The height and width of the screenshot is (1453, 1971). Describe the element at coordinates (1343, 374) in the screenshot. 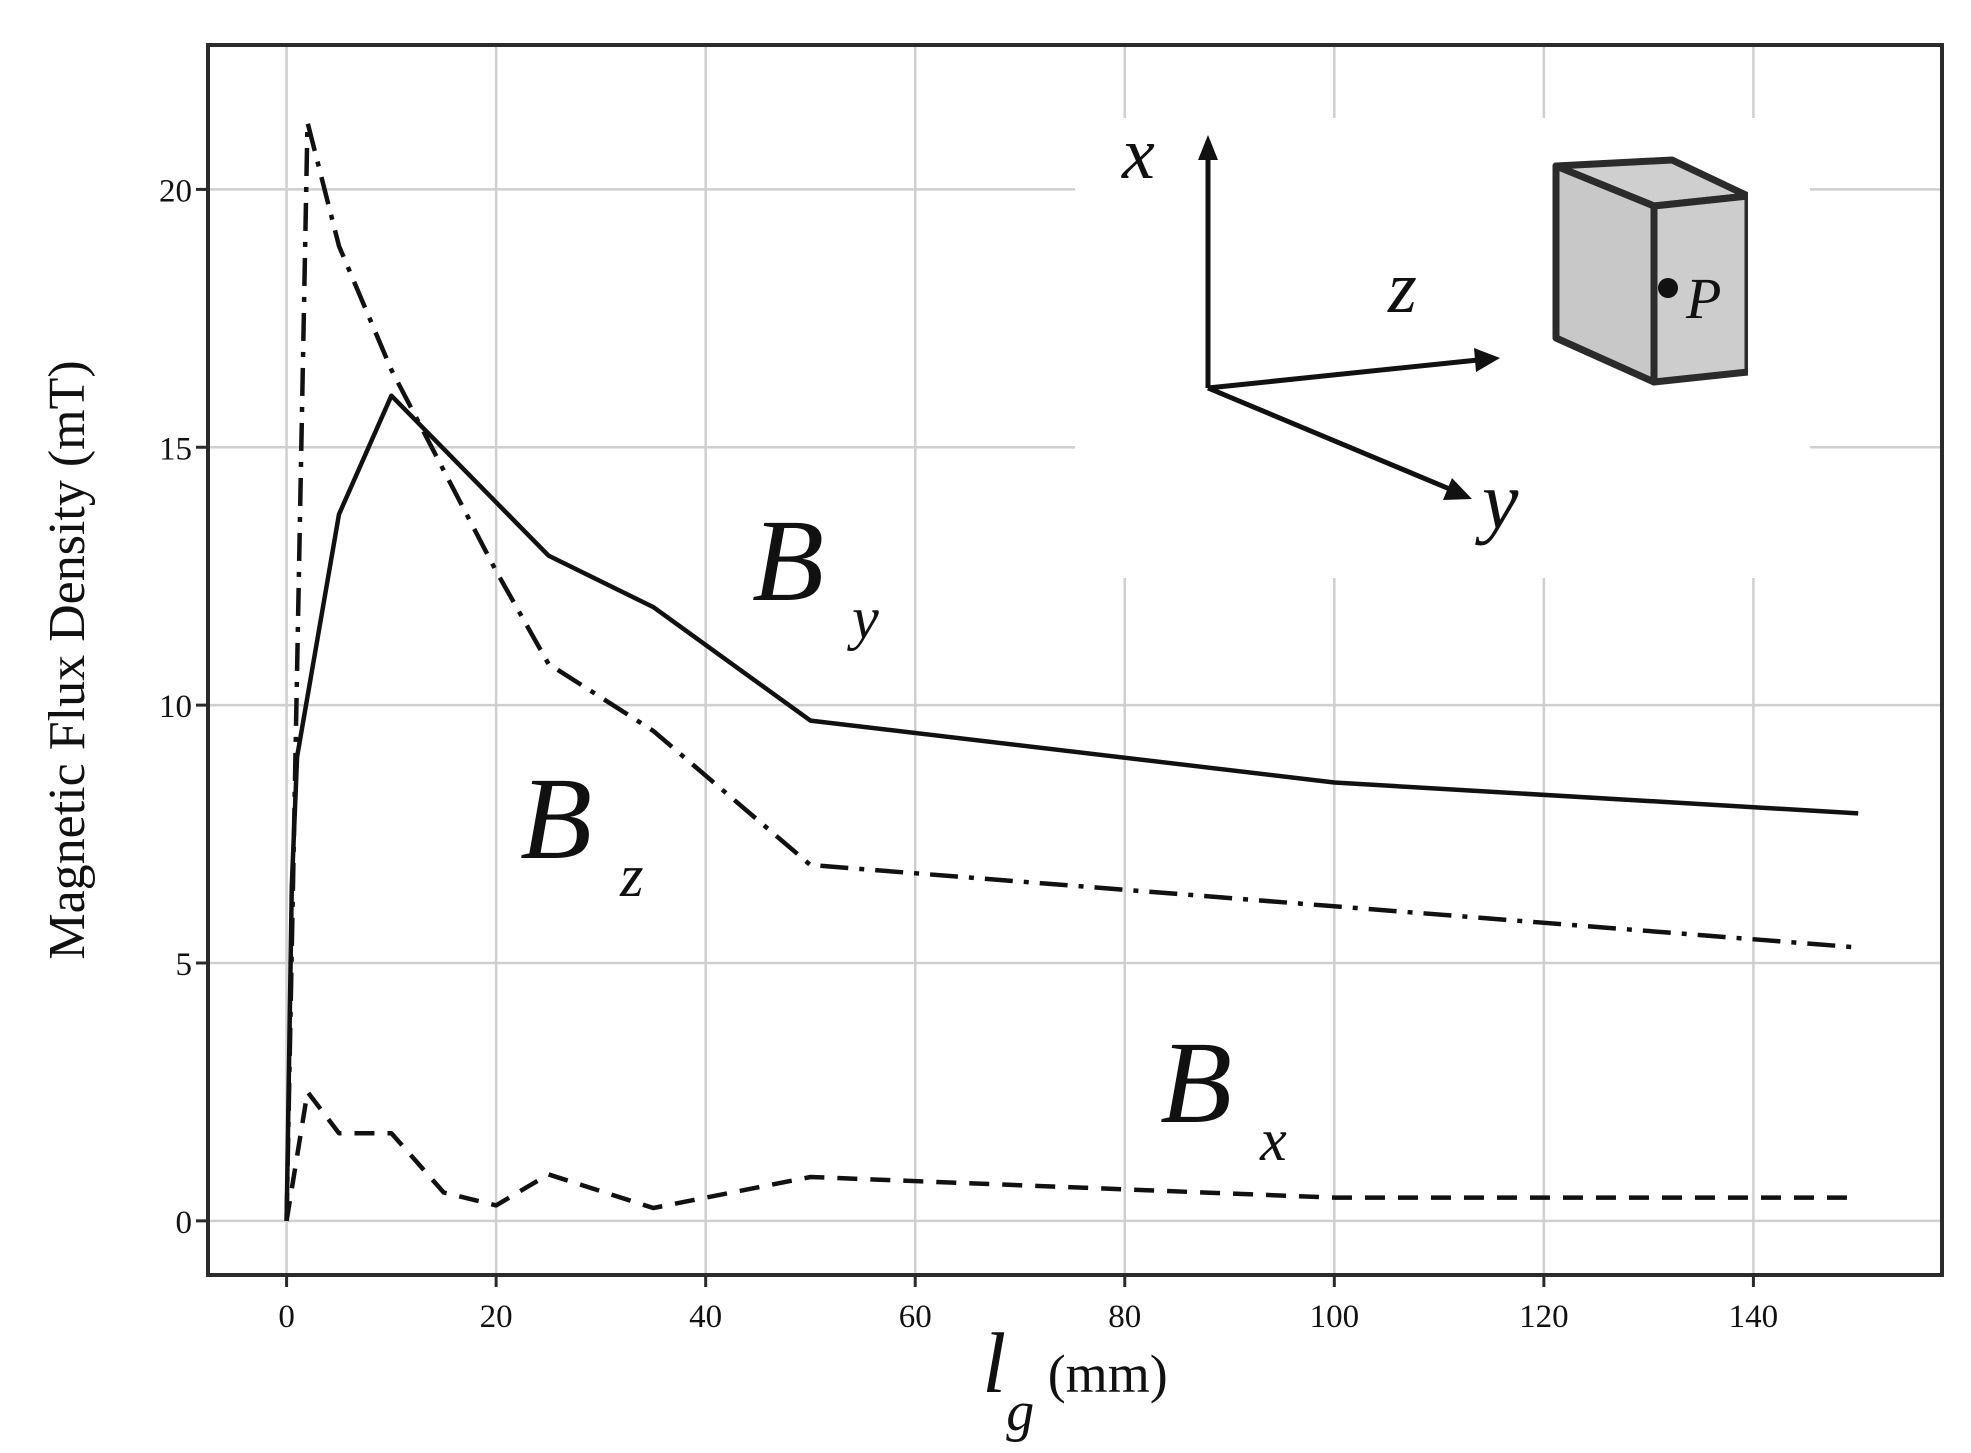

I see `inset-z-axis` at that location.